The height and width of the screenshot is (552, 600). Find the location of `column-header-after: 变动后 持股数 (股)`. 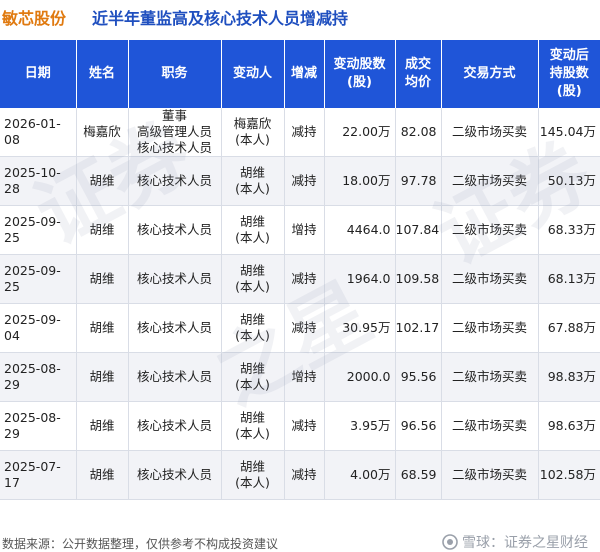

column-header-after: 变动后 持股数 (股) is located at coordinates (569, 74).